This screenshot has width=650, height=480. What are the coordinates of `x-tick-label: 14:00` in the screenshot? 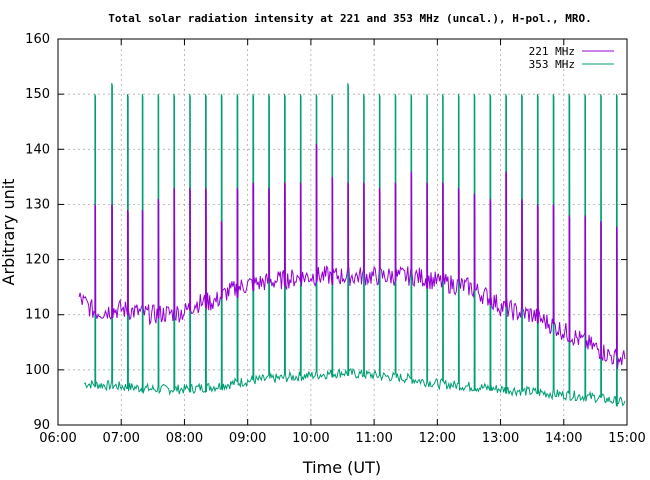 It's located at (563, 438).